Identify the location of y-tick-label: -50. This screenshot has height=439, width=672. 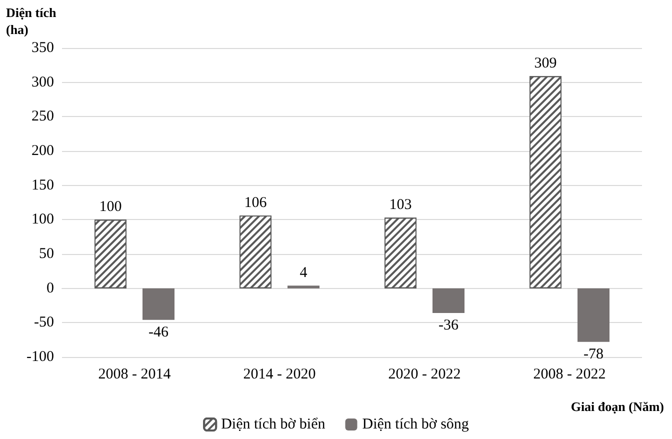
(44, 322).